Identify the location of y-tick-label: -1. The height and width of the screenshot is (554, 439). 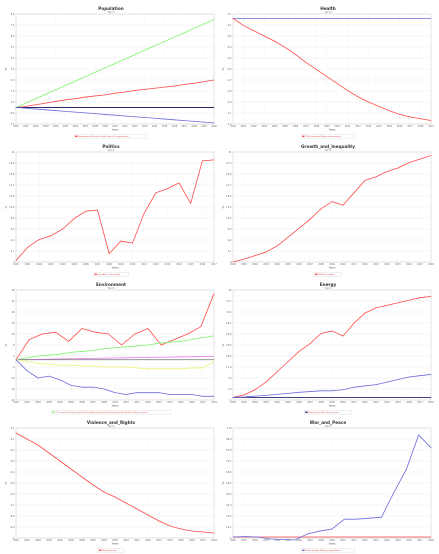
(230, 538).